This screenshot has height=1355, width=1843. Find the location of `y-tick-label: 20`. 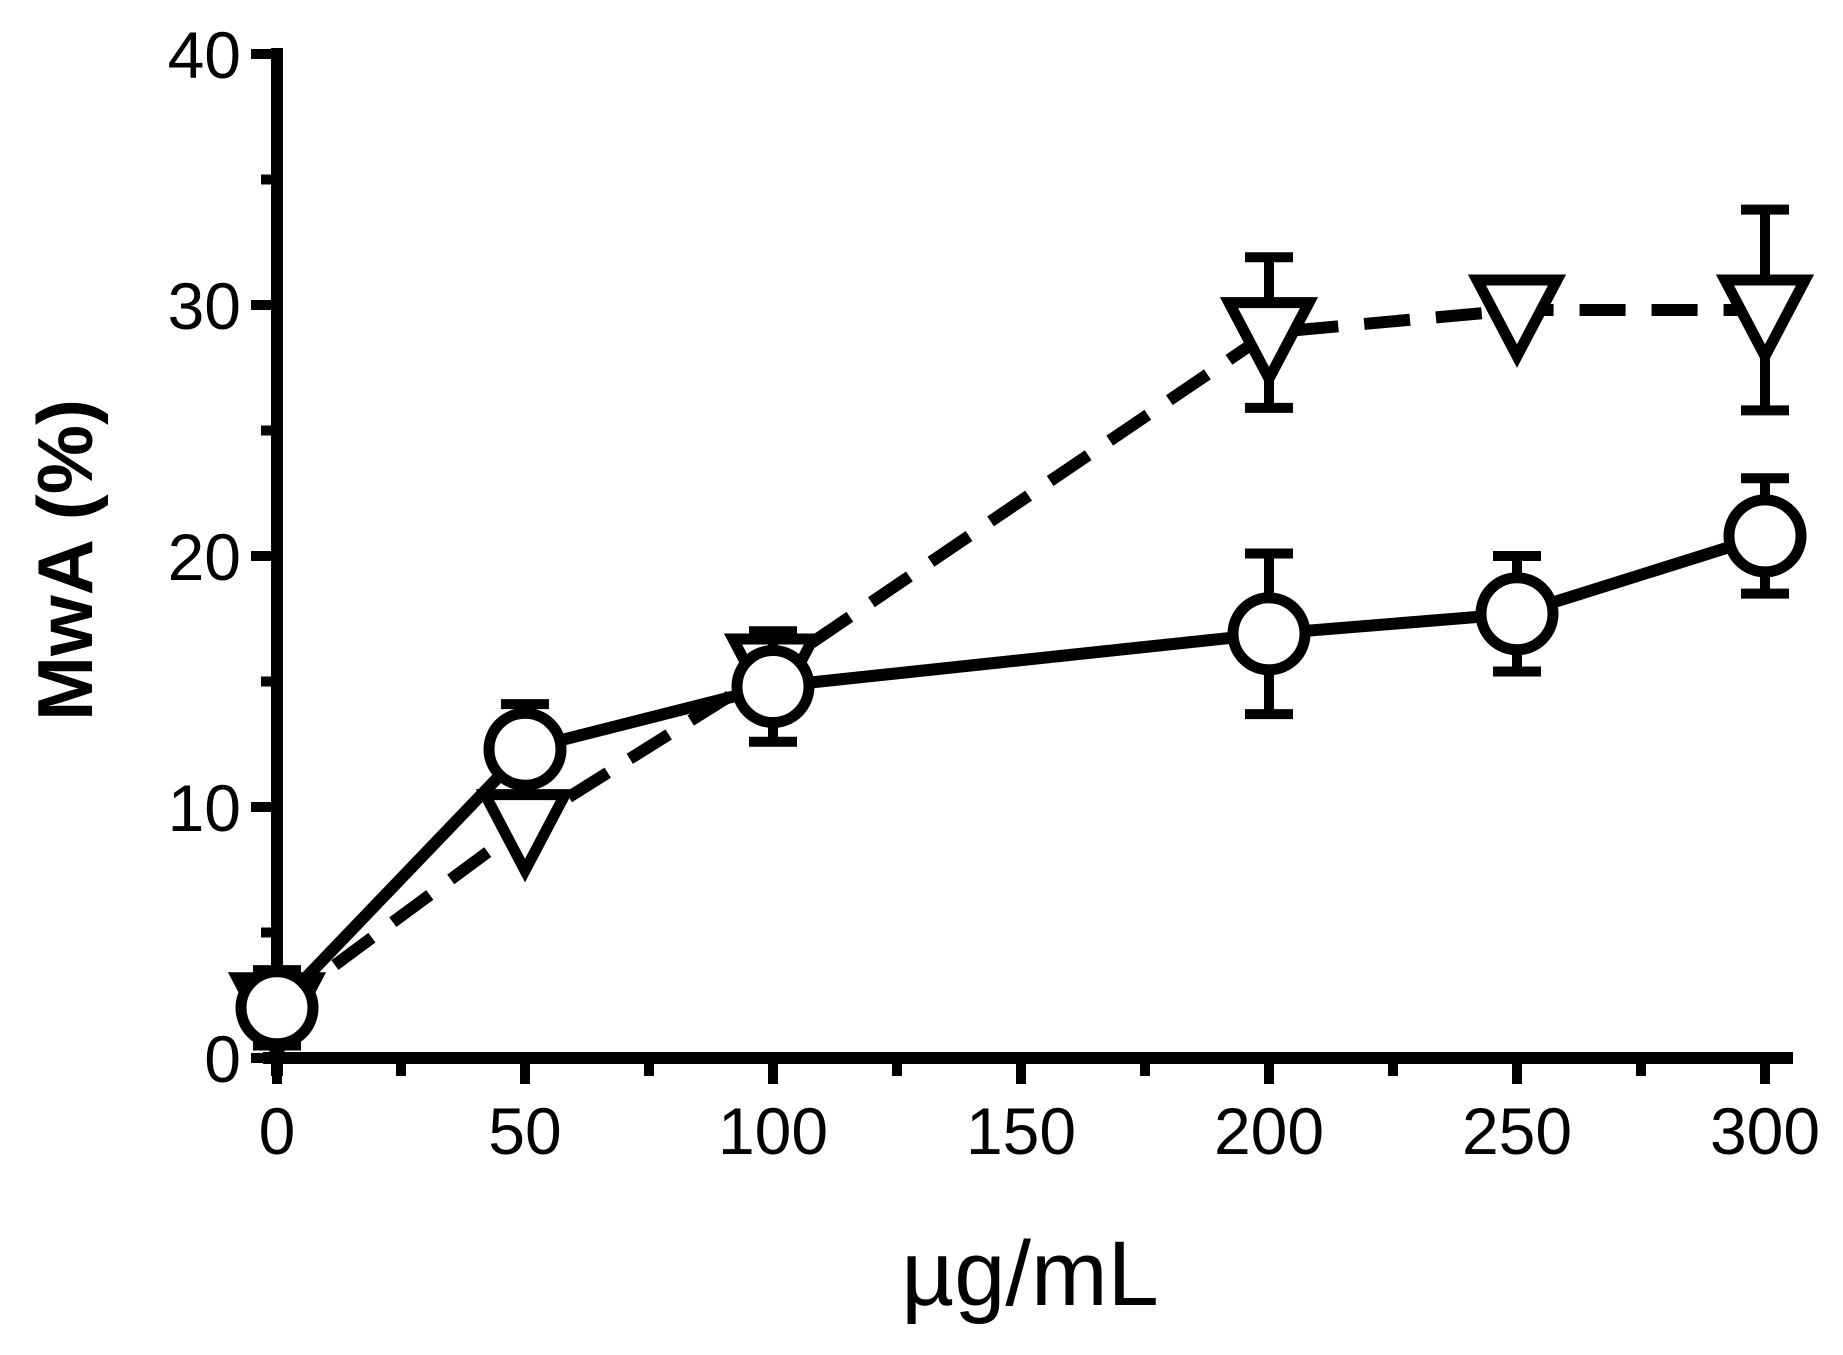

y-tick-label: 20 is located at coordinates (204, 557).